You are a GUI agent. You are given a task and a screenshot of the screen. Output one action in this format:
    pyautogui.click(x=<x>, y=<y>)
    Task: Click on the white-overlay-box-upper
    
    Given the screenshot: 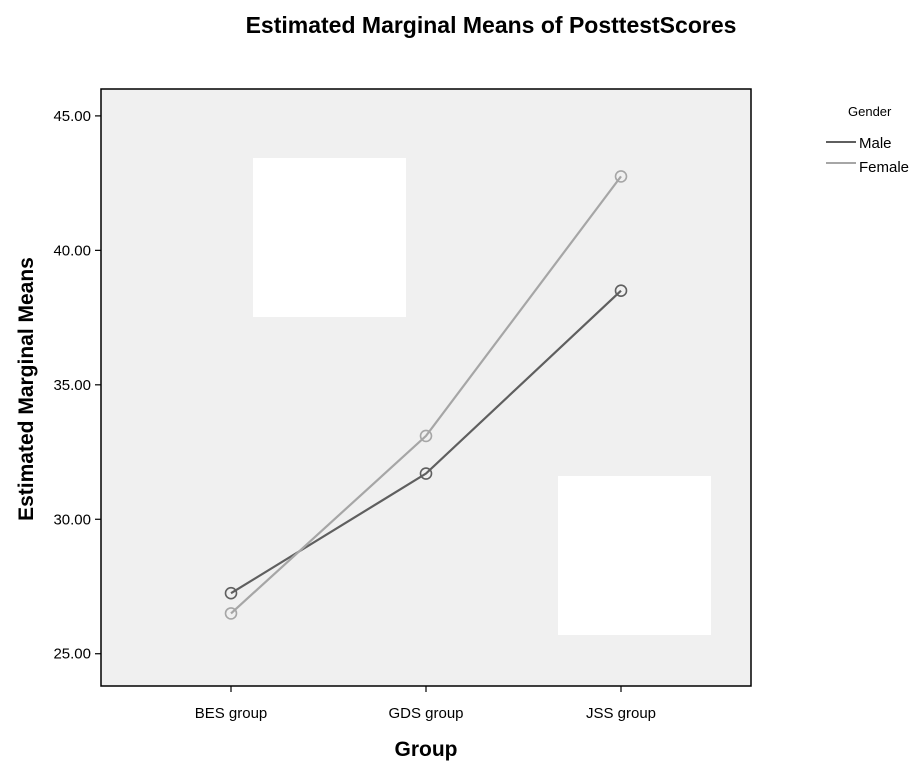 What is the action you would take?
    pyautogui.click(x=329, y=237)
    